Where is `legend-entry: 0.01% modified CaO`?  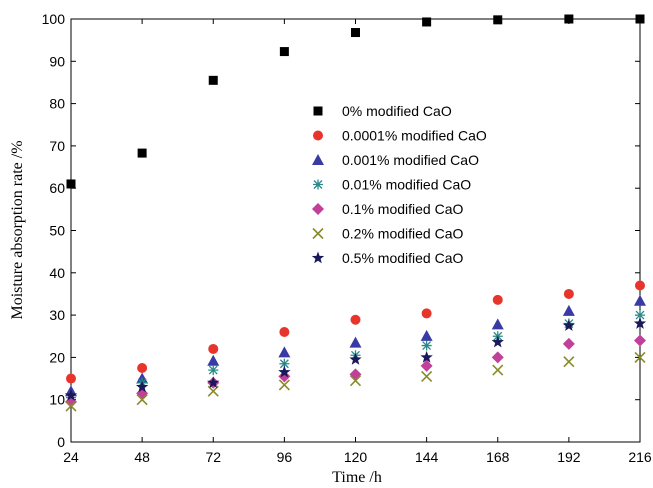
legend-entry: 0.01% modified CaO is located at coordinates (392, 185).